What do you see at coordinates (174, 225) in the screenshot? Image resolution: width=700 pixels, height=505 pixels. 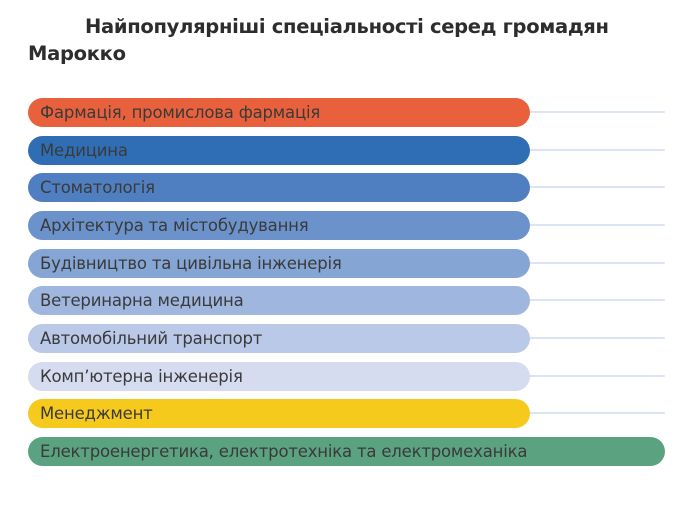 I see `bar-label: Архітектура та містобудування` at bounding box center [174, 225].